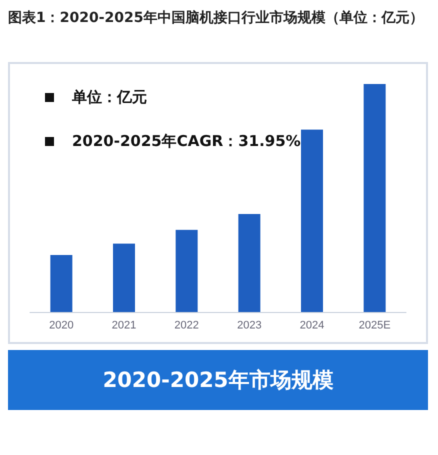 The image size is (438, 455). I want to click on x-tick-label: 2022, so click(186, 326).